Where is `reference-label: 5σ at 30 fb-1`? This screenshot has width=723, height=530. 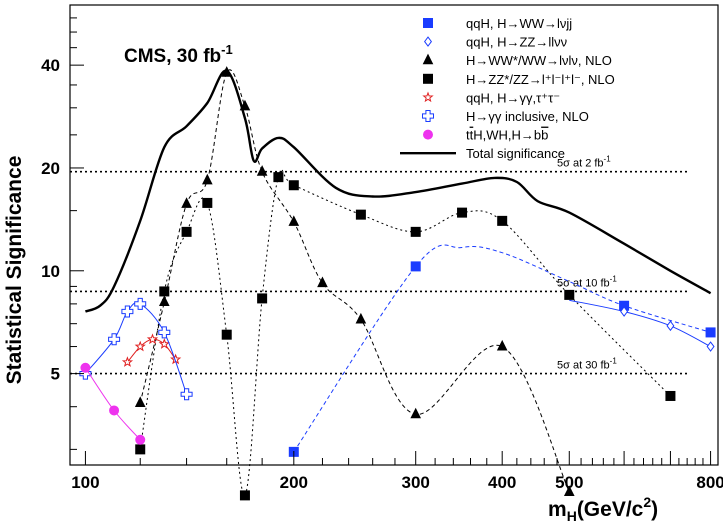
reference-label: 5σ at 30 fb-1 is located at coordinates (587, 364).